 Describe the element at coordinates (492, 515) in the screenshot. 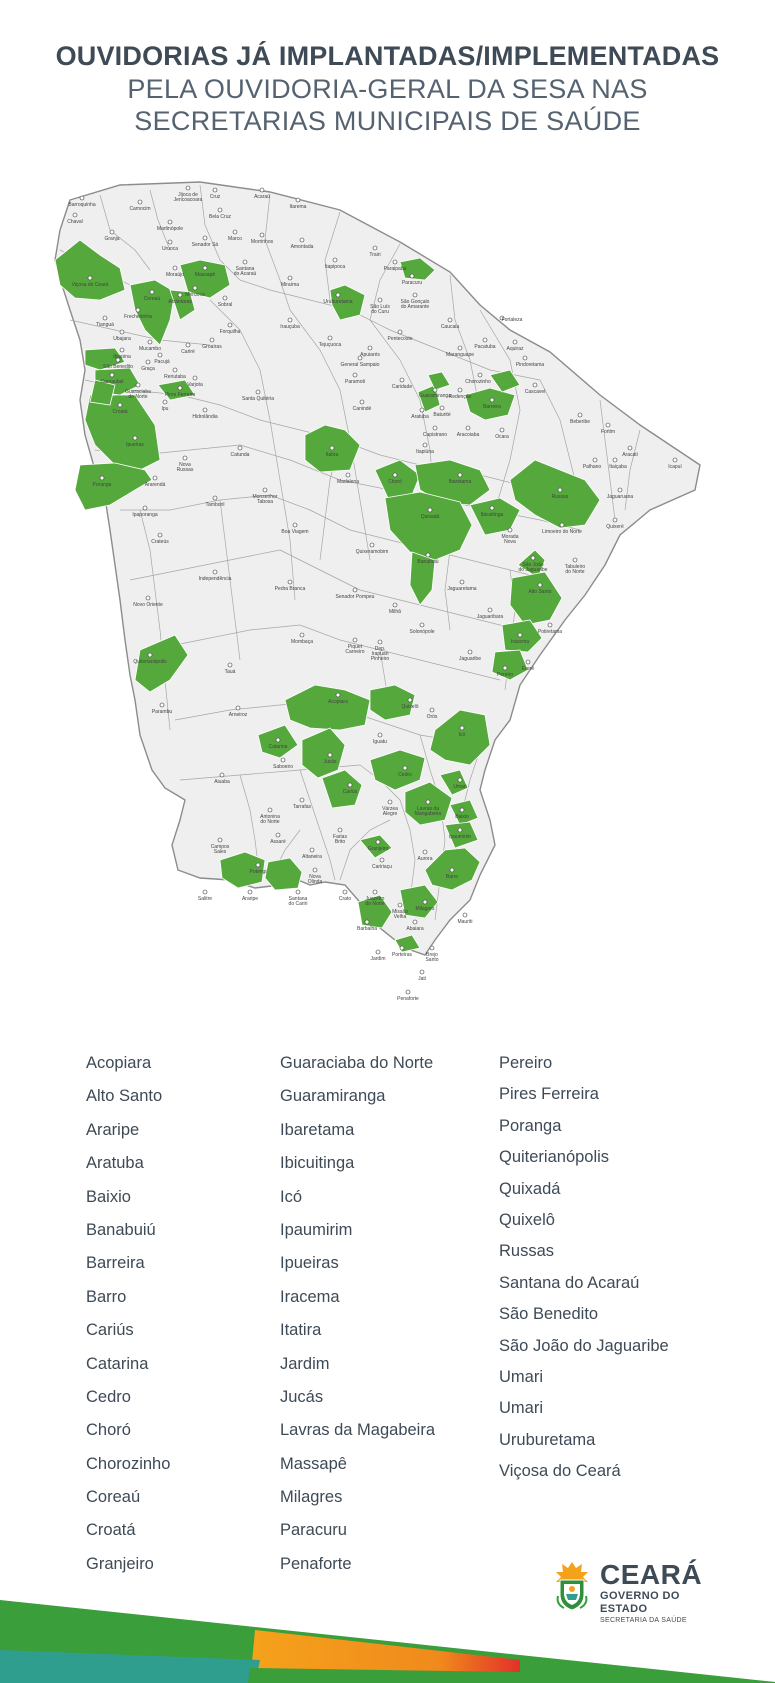

I see `svg-text: Ibicuitinga` at that location.